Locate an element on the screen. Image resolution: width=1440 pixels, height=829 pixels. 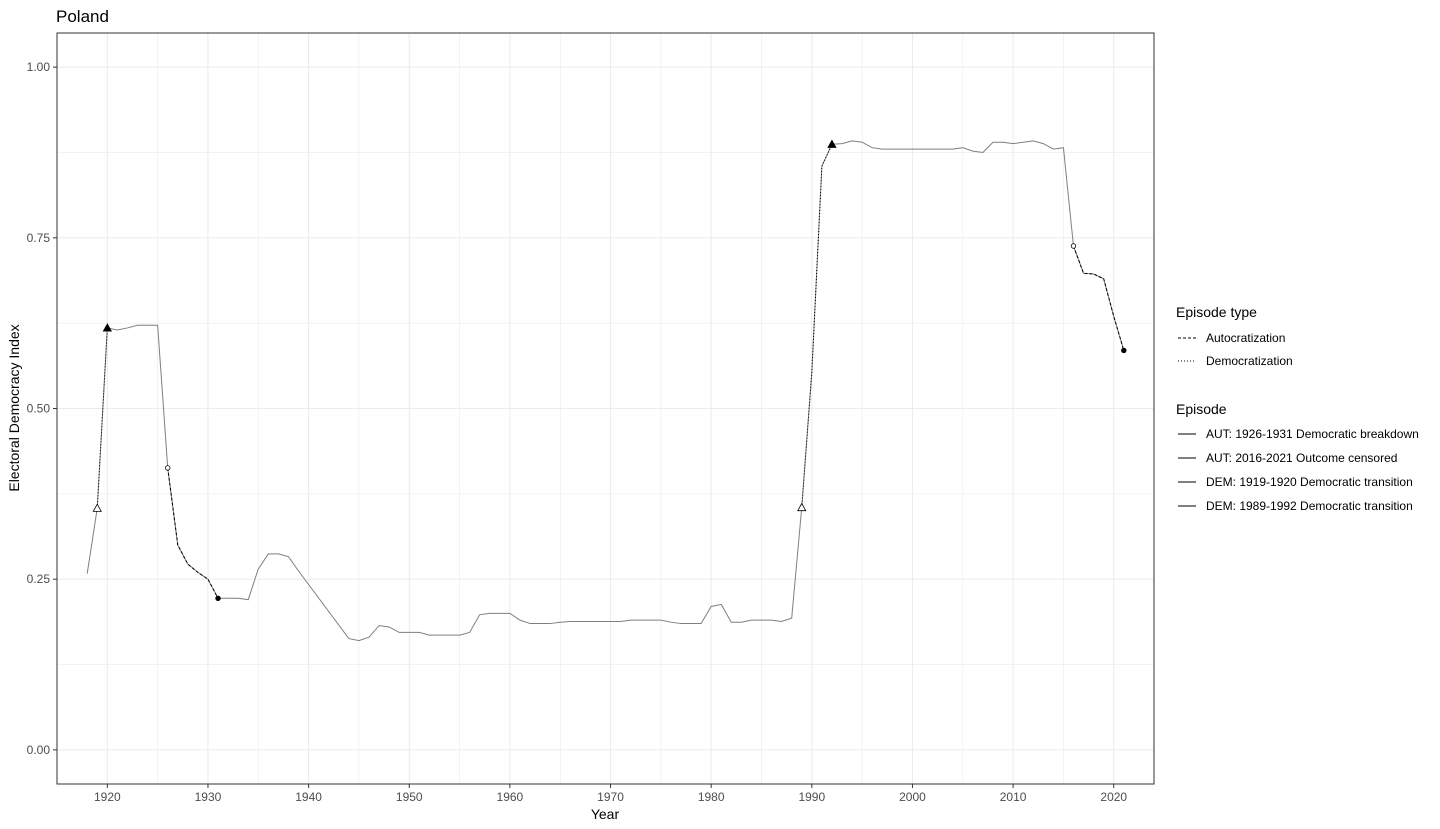
legend-label-episode-type: Autocratization is located at coordinates (1245, 338).